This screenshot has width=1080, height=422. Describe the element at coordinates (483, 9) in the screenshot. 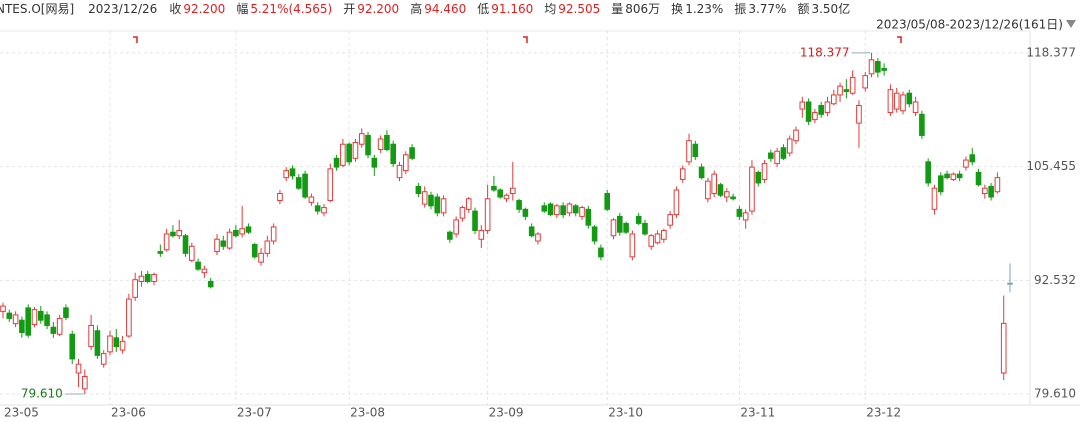

I see `field-label: 低` at that location.